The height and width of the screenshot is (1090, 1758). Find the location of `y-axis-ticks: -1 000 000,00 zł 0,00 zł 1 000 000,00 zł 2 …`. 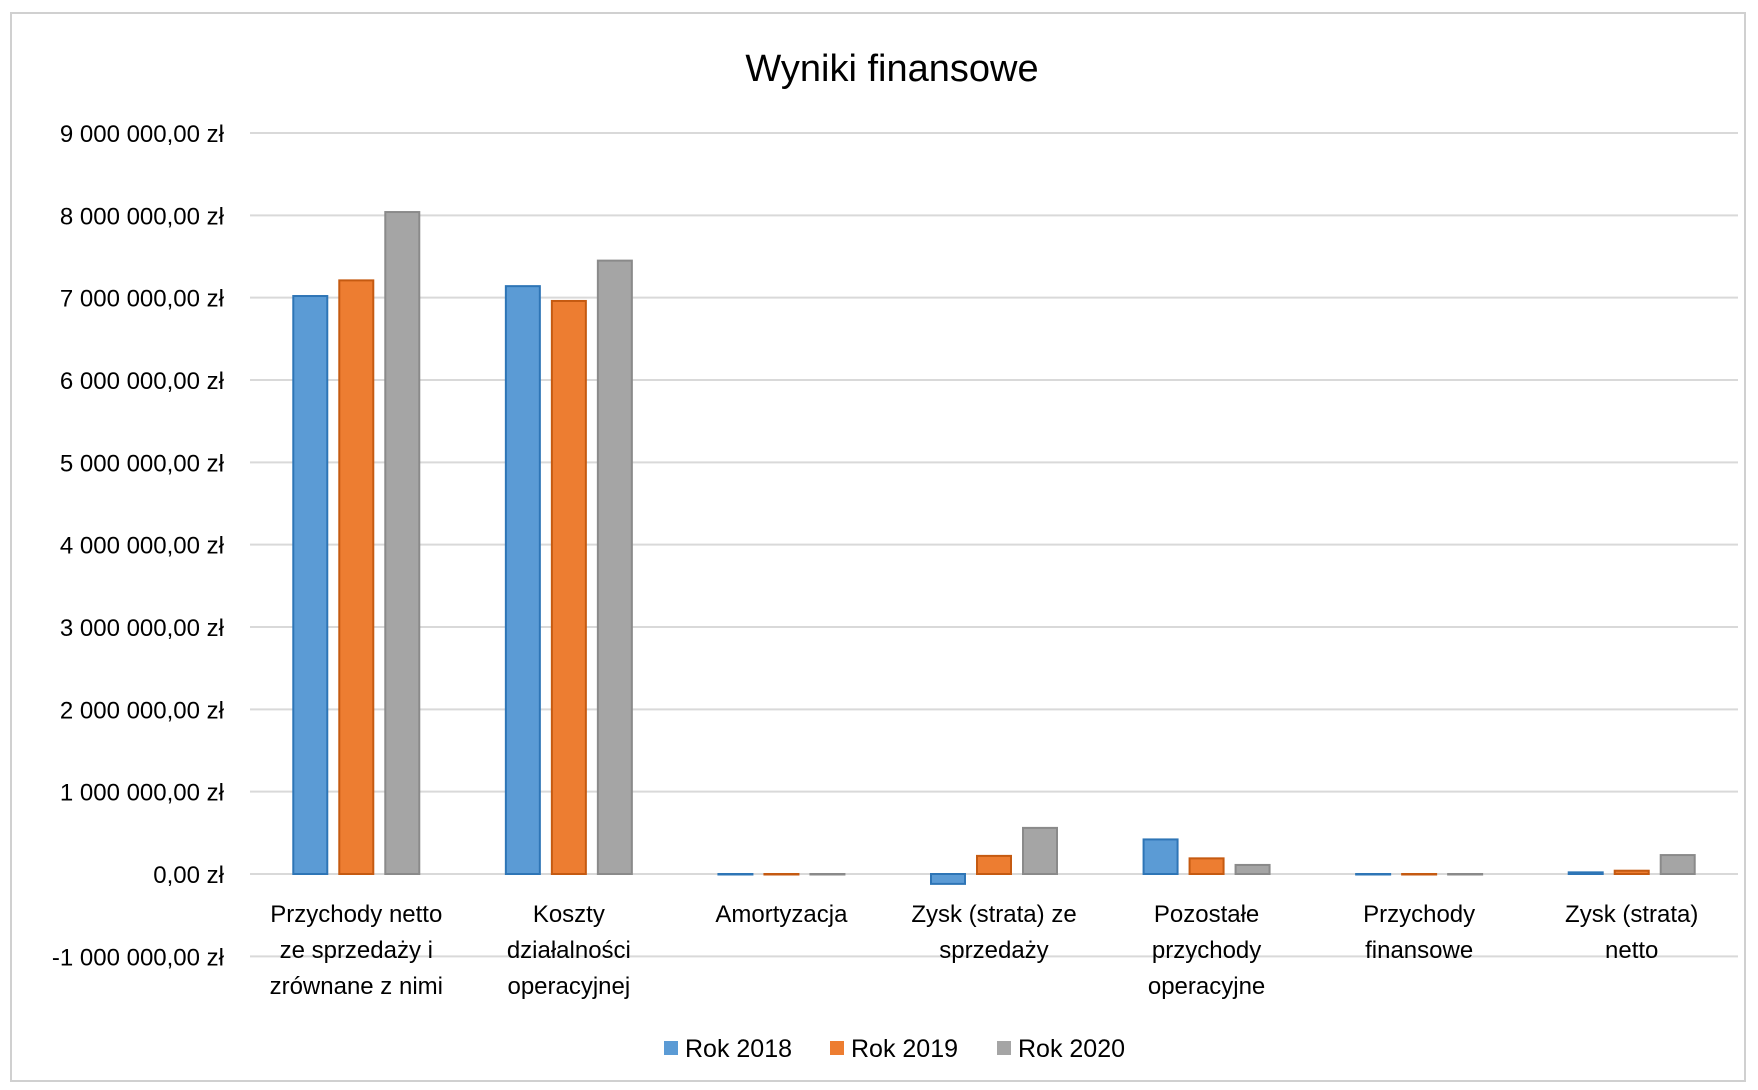

y-axis-ticks: -1 000 000,00 zł 0,00 zł 1 000 000,00 zł 2 … is located at coordinates (138, 546).